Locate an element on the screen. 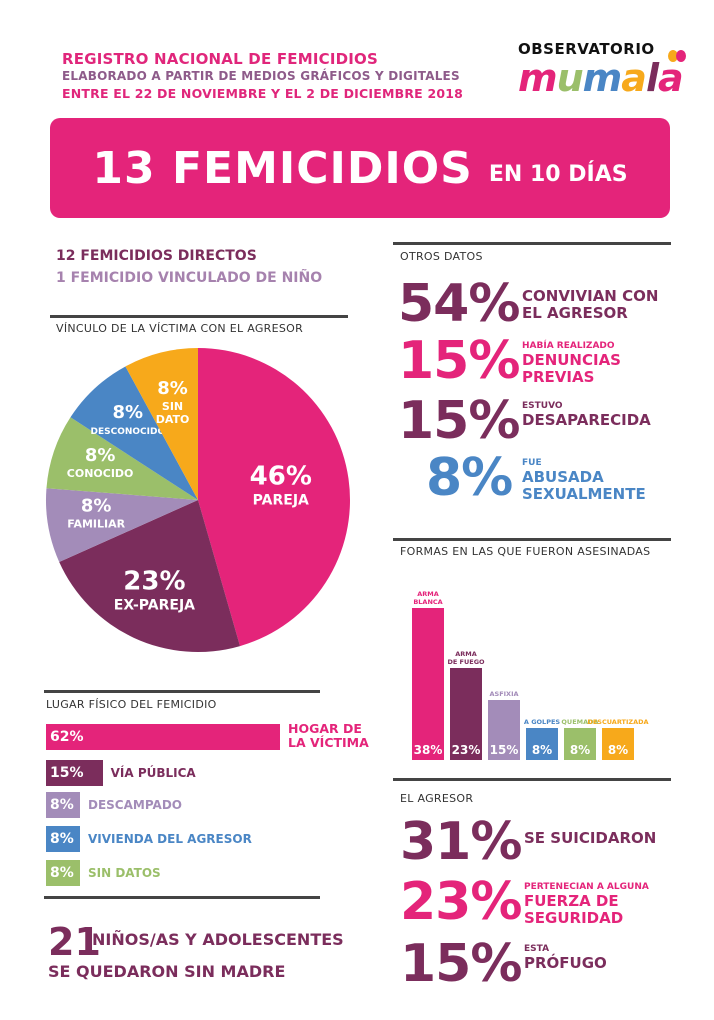 The image size is (714, 1020). pie-category-label: CONOCIDO is located at coordinates (100, 473).